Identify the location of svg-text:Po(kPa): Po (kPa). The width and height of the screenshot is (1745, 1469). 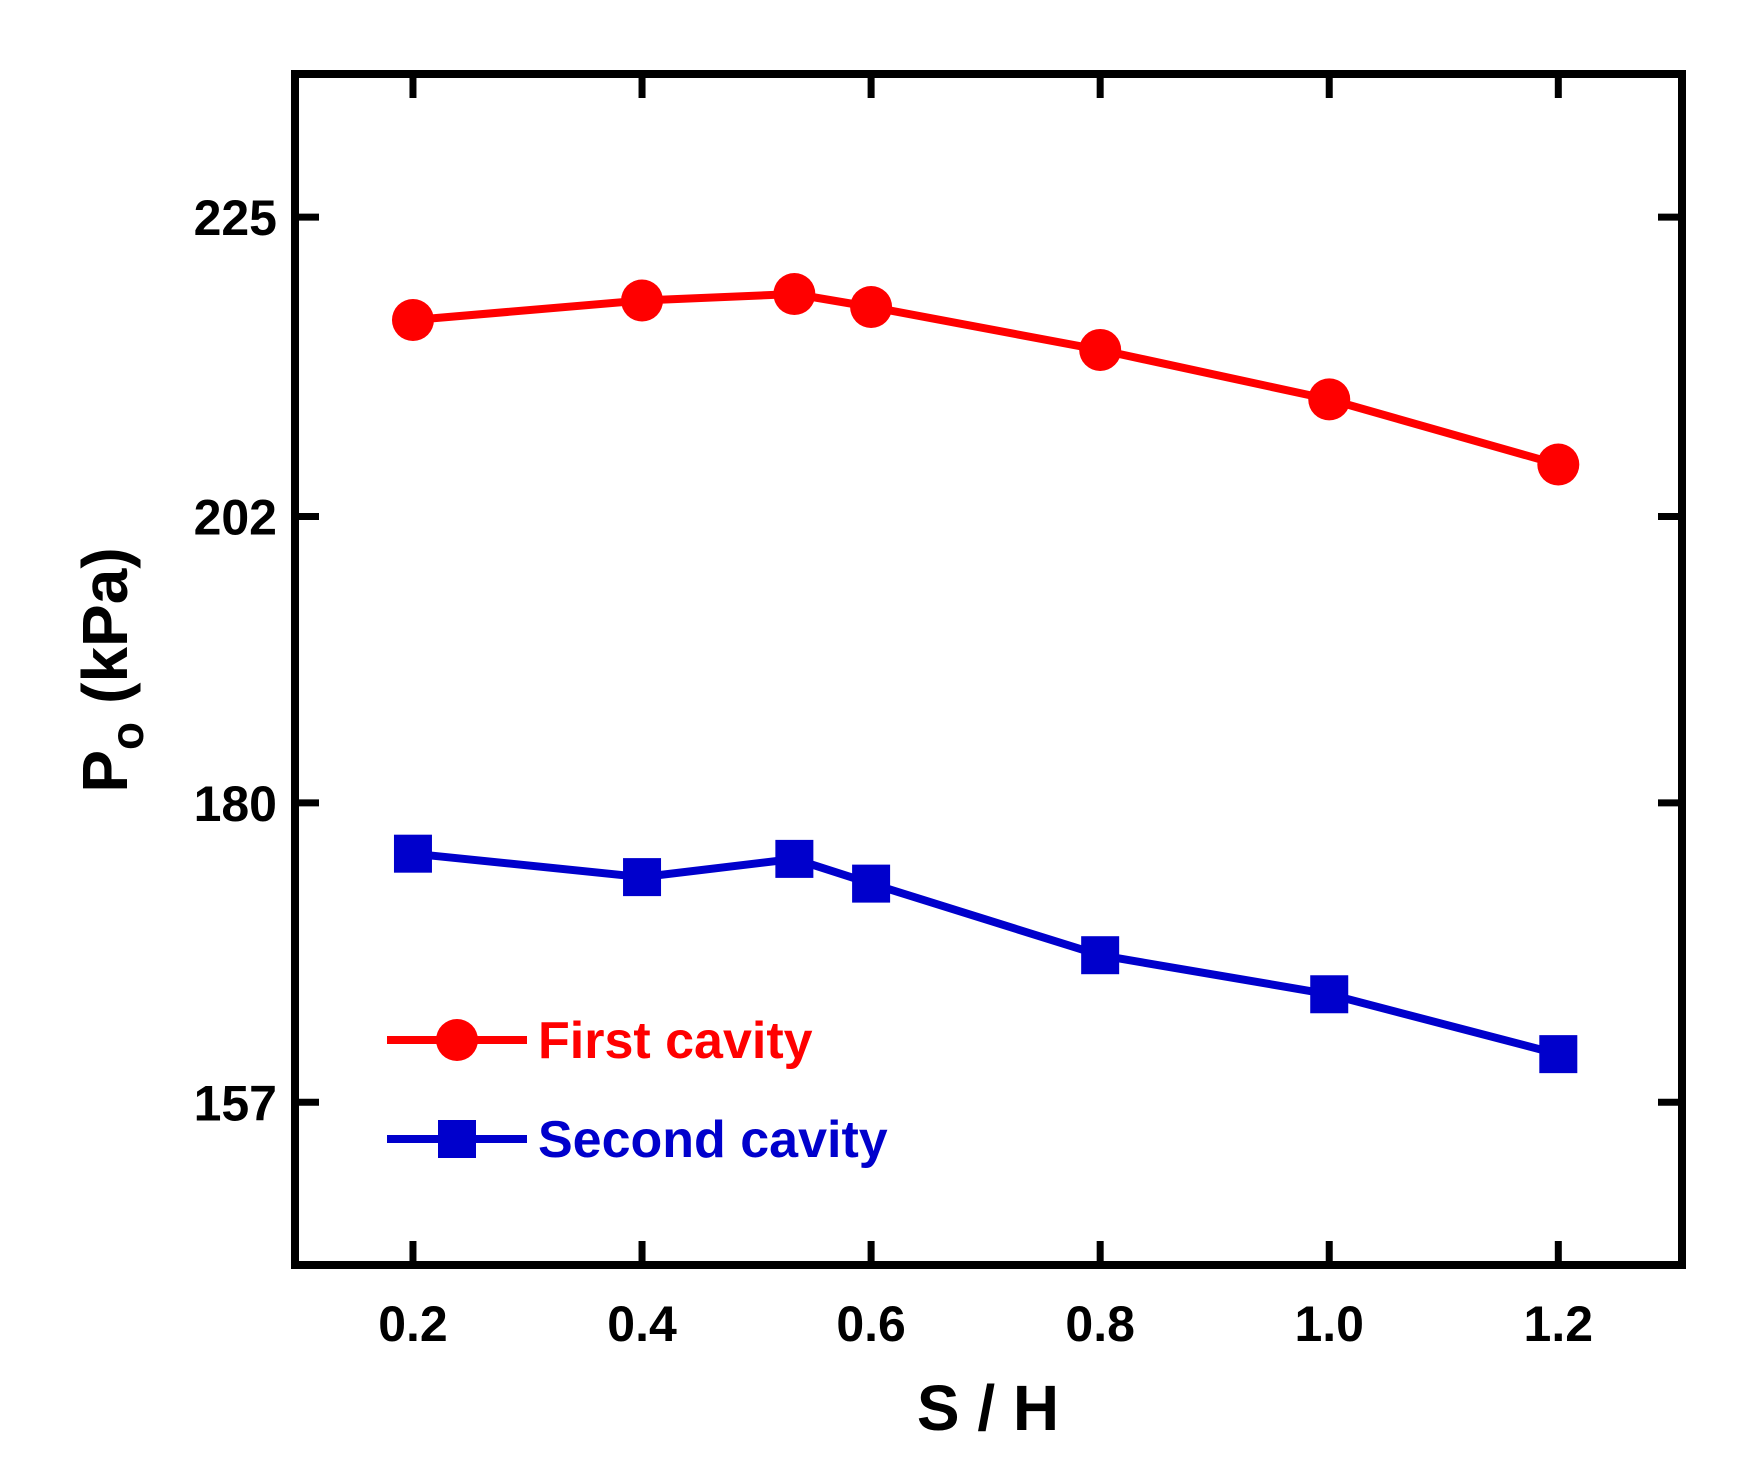
(111, 669).